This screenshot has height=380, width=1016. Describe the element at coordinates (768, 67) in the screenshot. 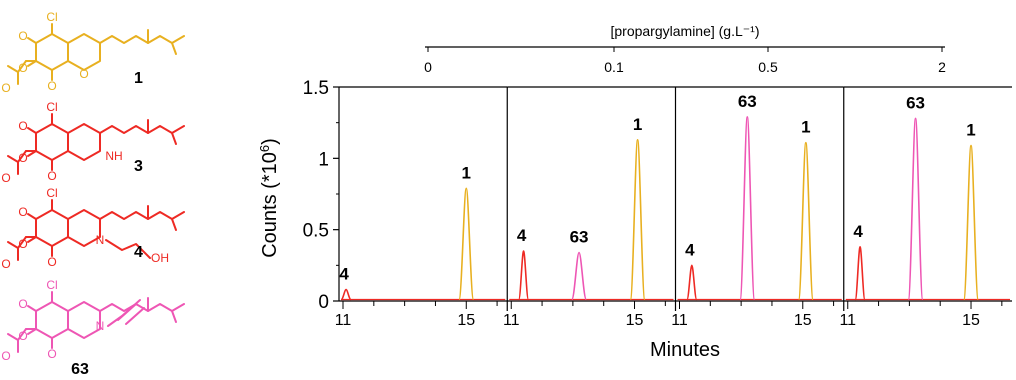

I see `top-axis-tick-label: 0.5` at that location.